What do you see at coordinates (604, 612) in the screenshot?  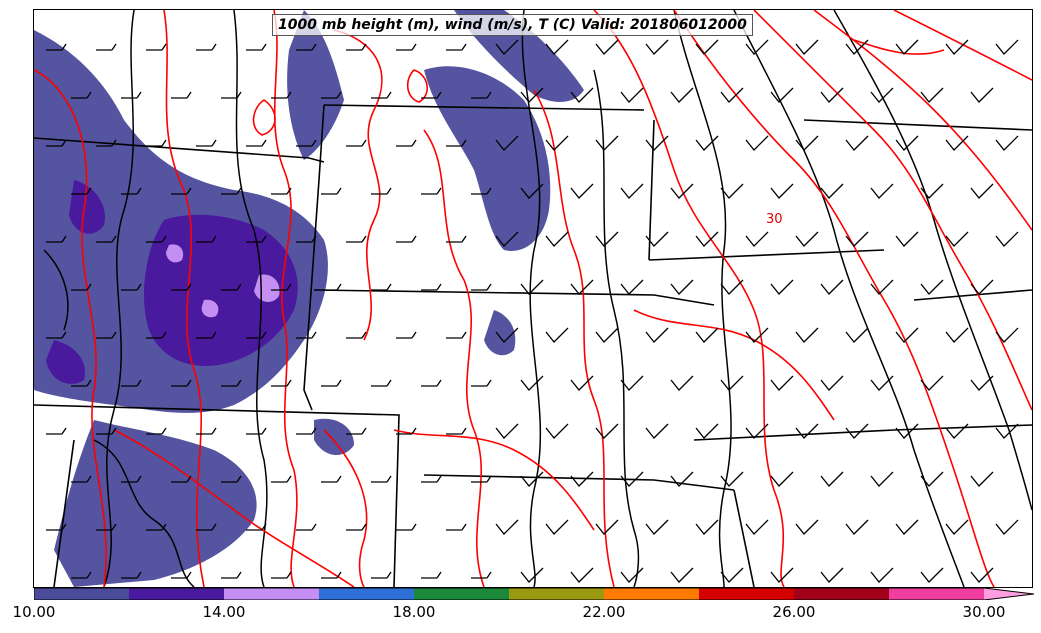 I see `colorbar-tick-label: 22.00` at bounding box center [604, 612].